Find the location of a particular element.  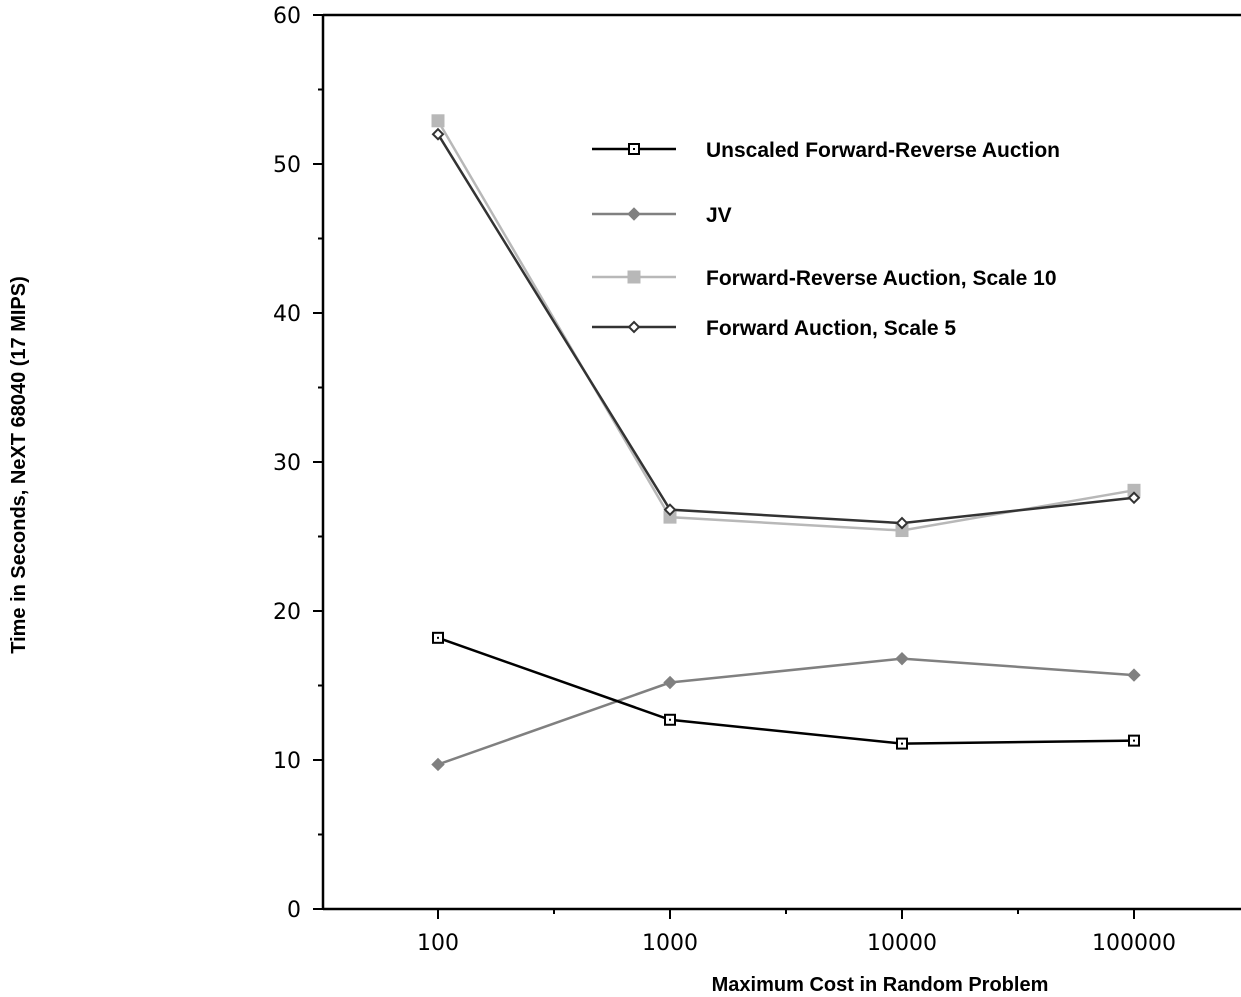

legend-item: Forward Auction, Scale 5 is located at coordinates (774, 328).